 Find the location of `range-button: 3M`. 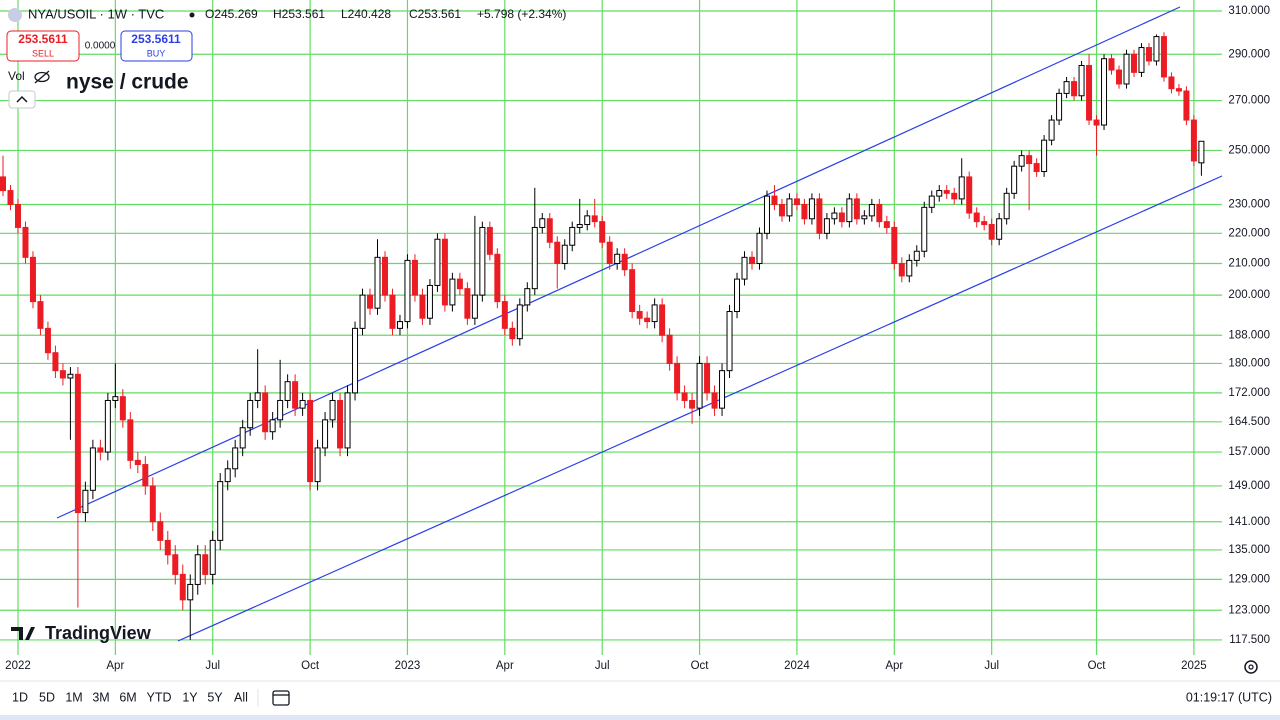

range-button: 3M is located at coordinates (100, 697).